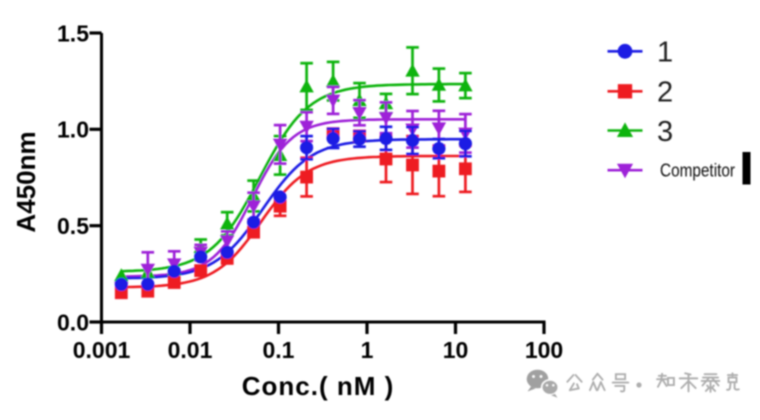 The width and height of the screenshot is (760, 420). I want to click on svg-text: 0.1, so click(279, 350).